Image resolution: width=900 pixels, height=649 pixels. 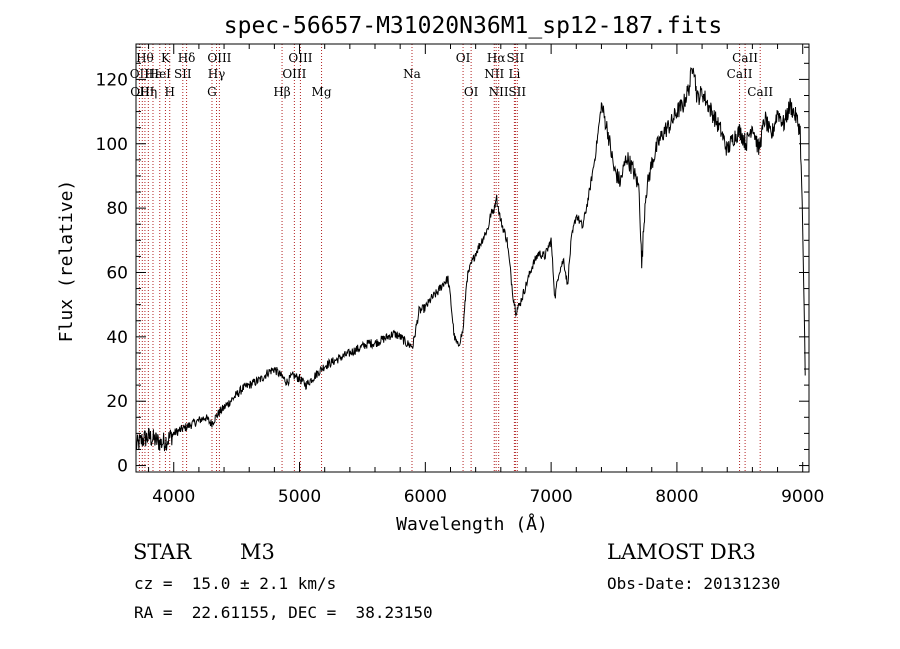 I want to click on y-tick-label-0: 0, so click(x=122, y=467).